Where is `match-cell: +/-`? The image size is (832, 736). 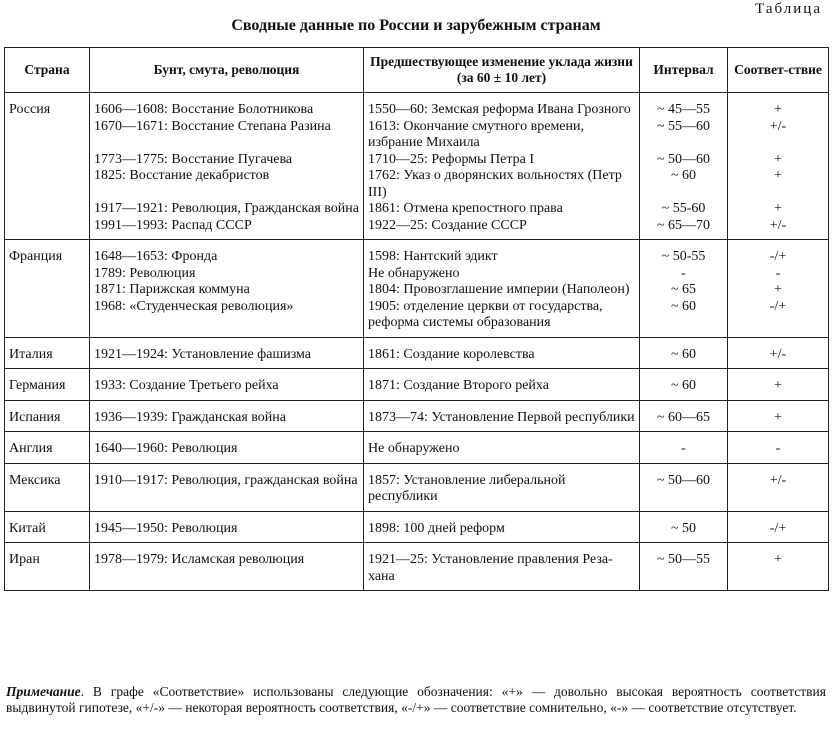 match-cell: +/- is located at coordinates (778, 487).